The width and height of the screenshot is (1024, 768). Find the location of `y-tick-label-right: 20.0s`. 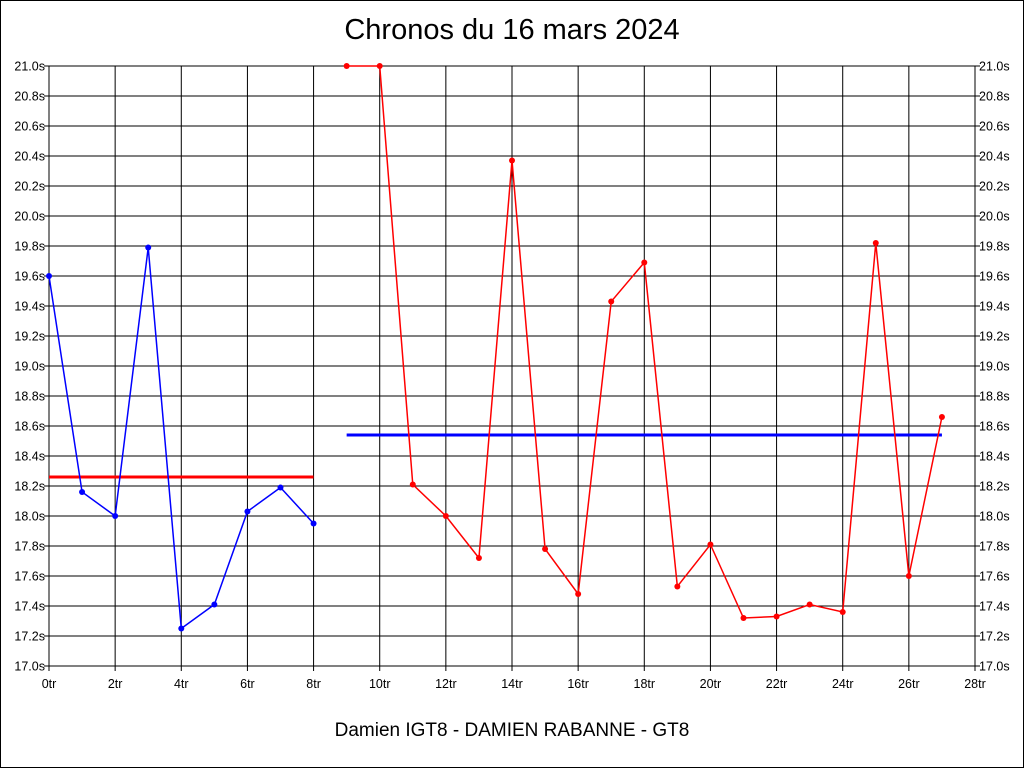

y-tick-label-right: 20.0s is located at coordinates (994, 217).